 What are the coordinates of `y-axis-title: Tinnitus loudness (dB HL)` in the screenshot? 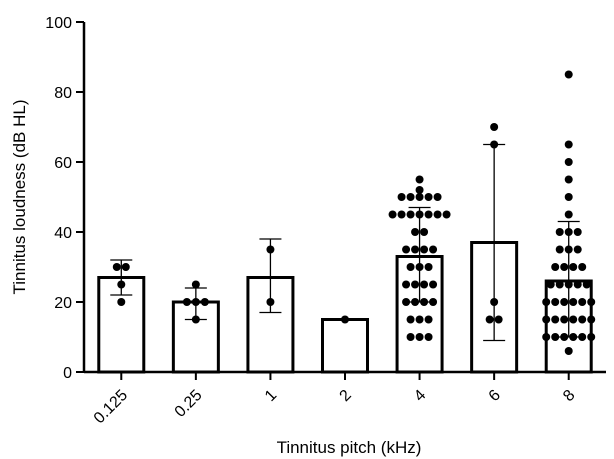 It's located at (19, 197).